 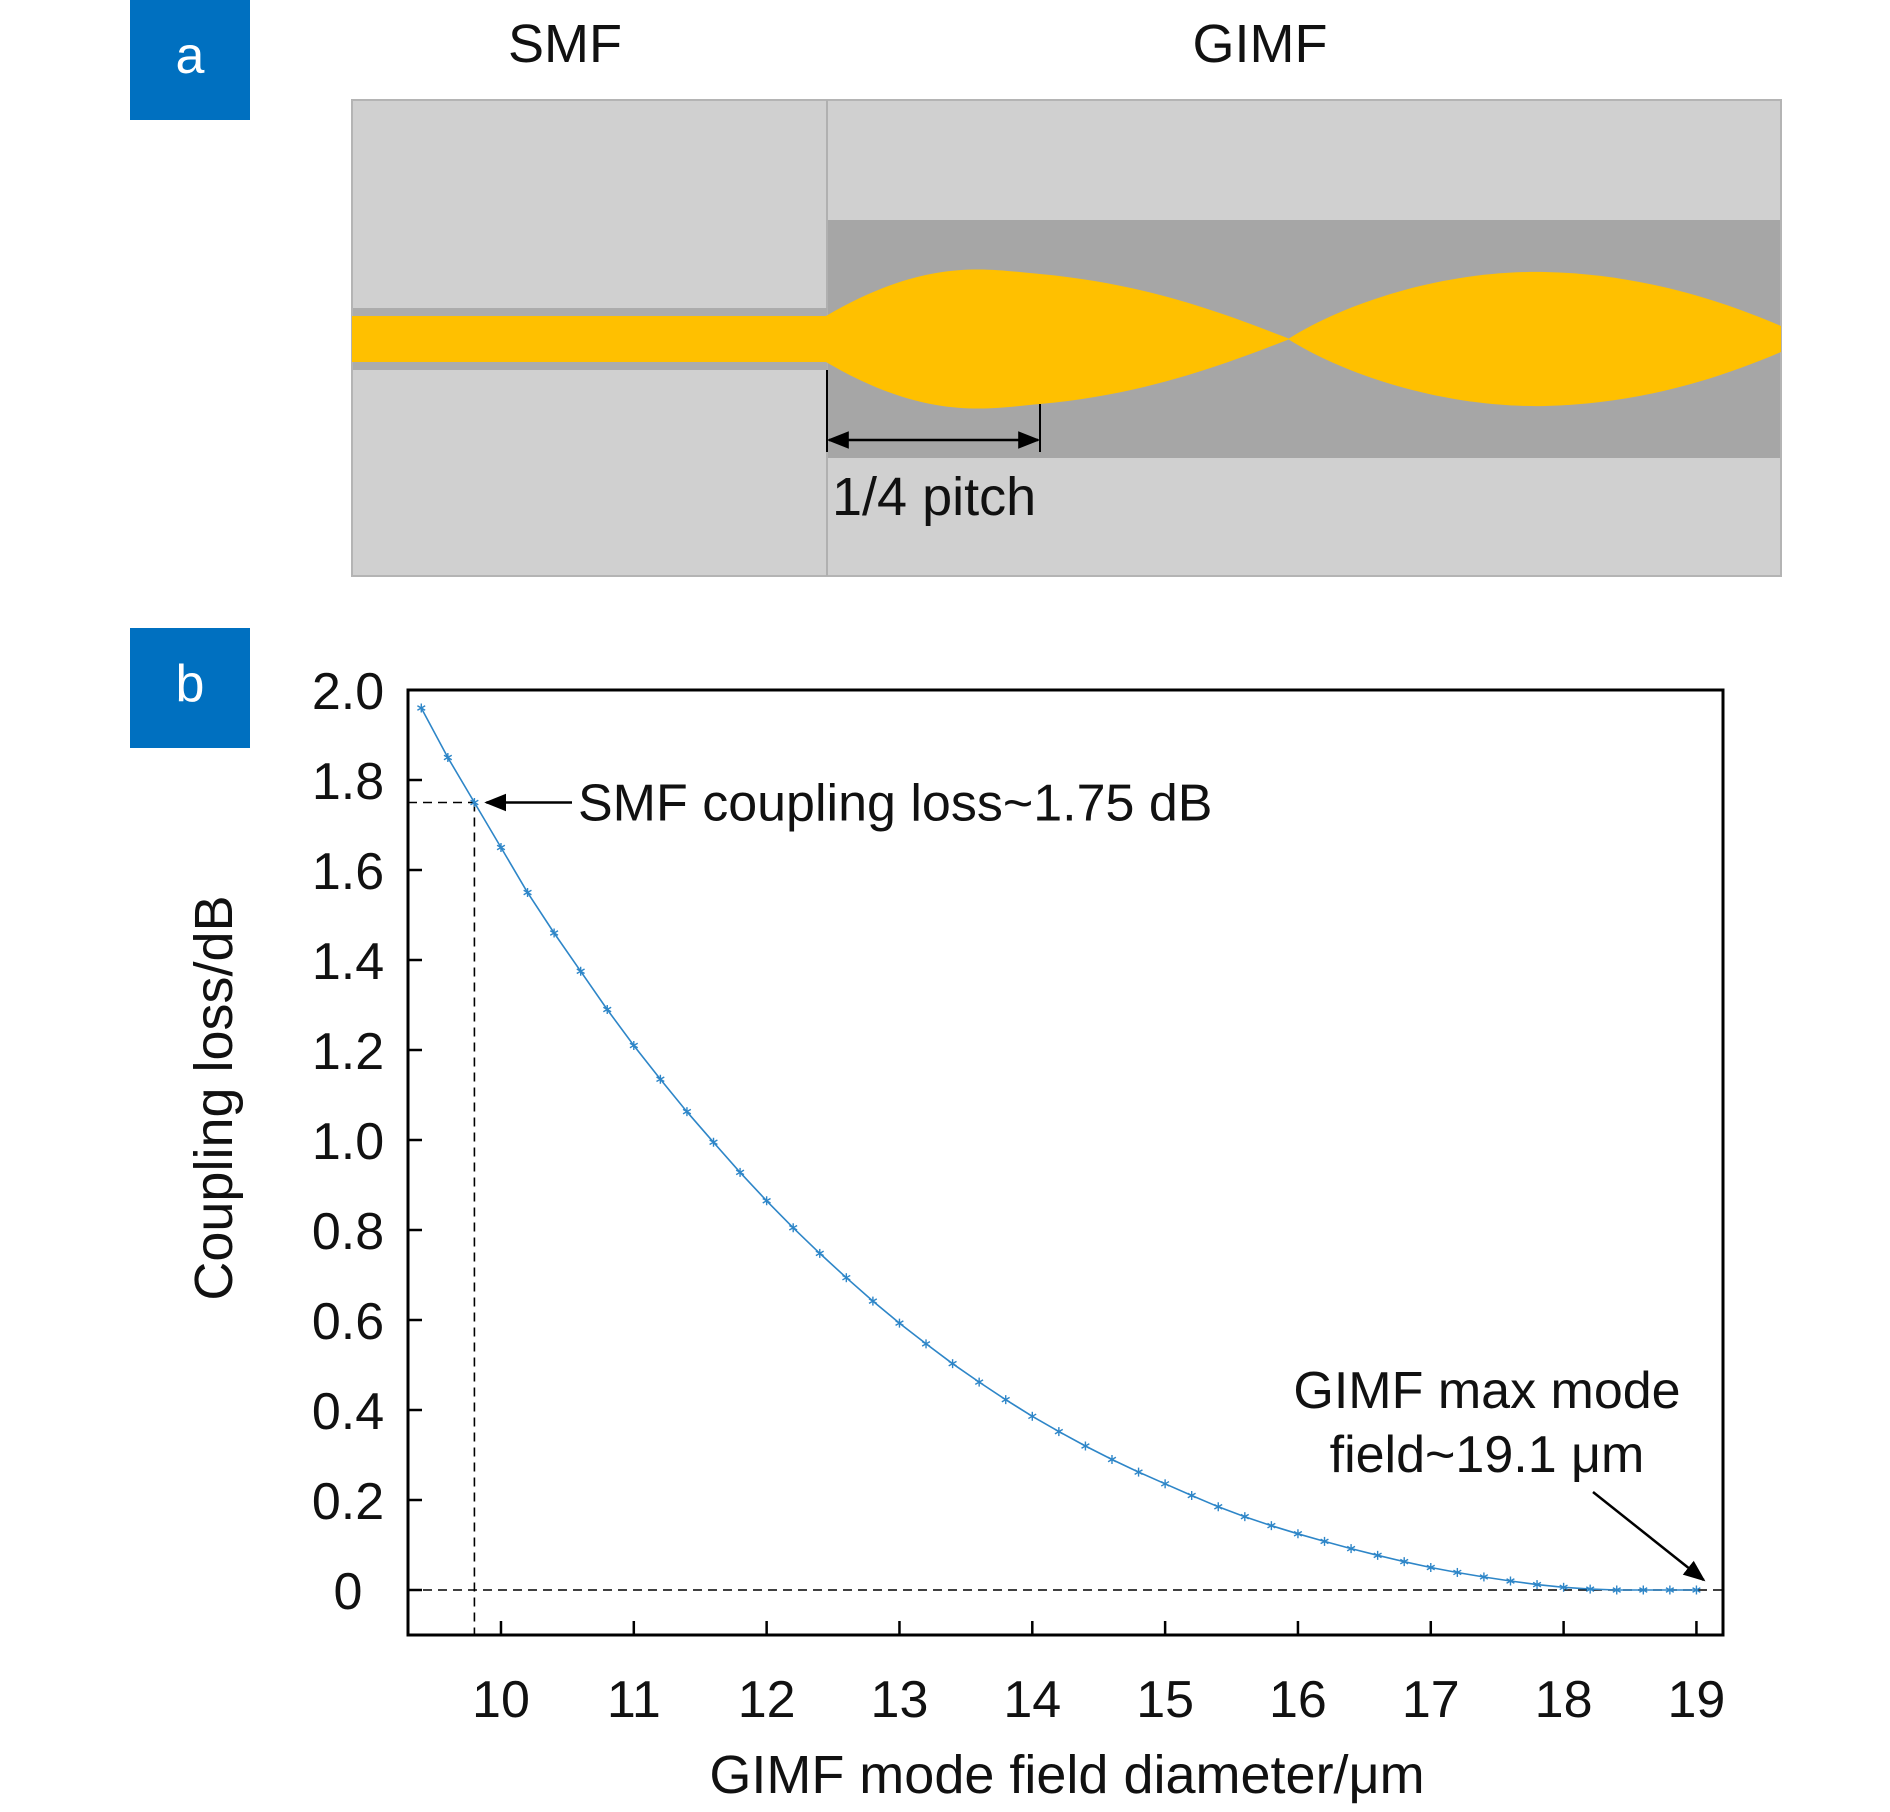 I want to click on x-axis-label: GIMF mode field diameter/μm, so click(x=1066, y=1775).